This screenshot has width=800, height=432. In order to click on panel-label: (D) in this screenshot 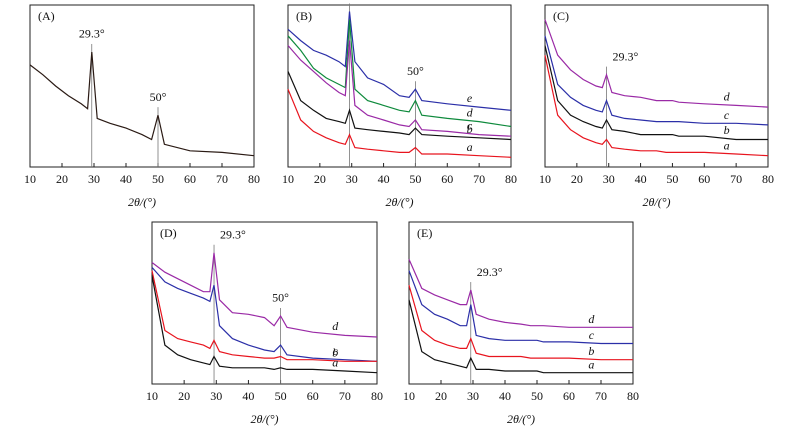, I will do `click(168, 233)`.